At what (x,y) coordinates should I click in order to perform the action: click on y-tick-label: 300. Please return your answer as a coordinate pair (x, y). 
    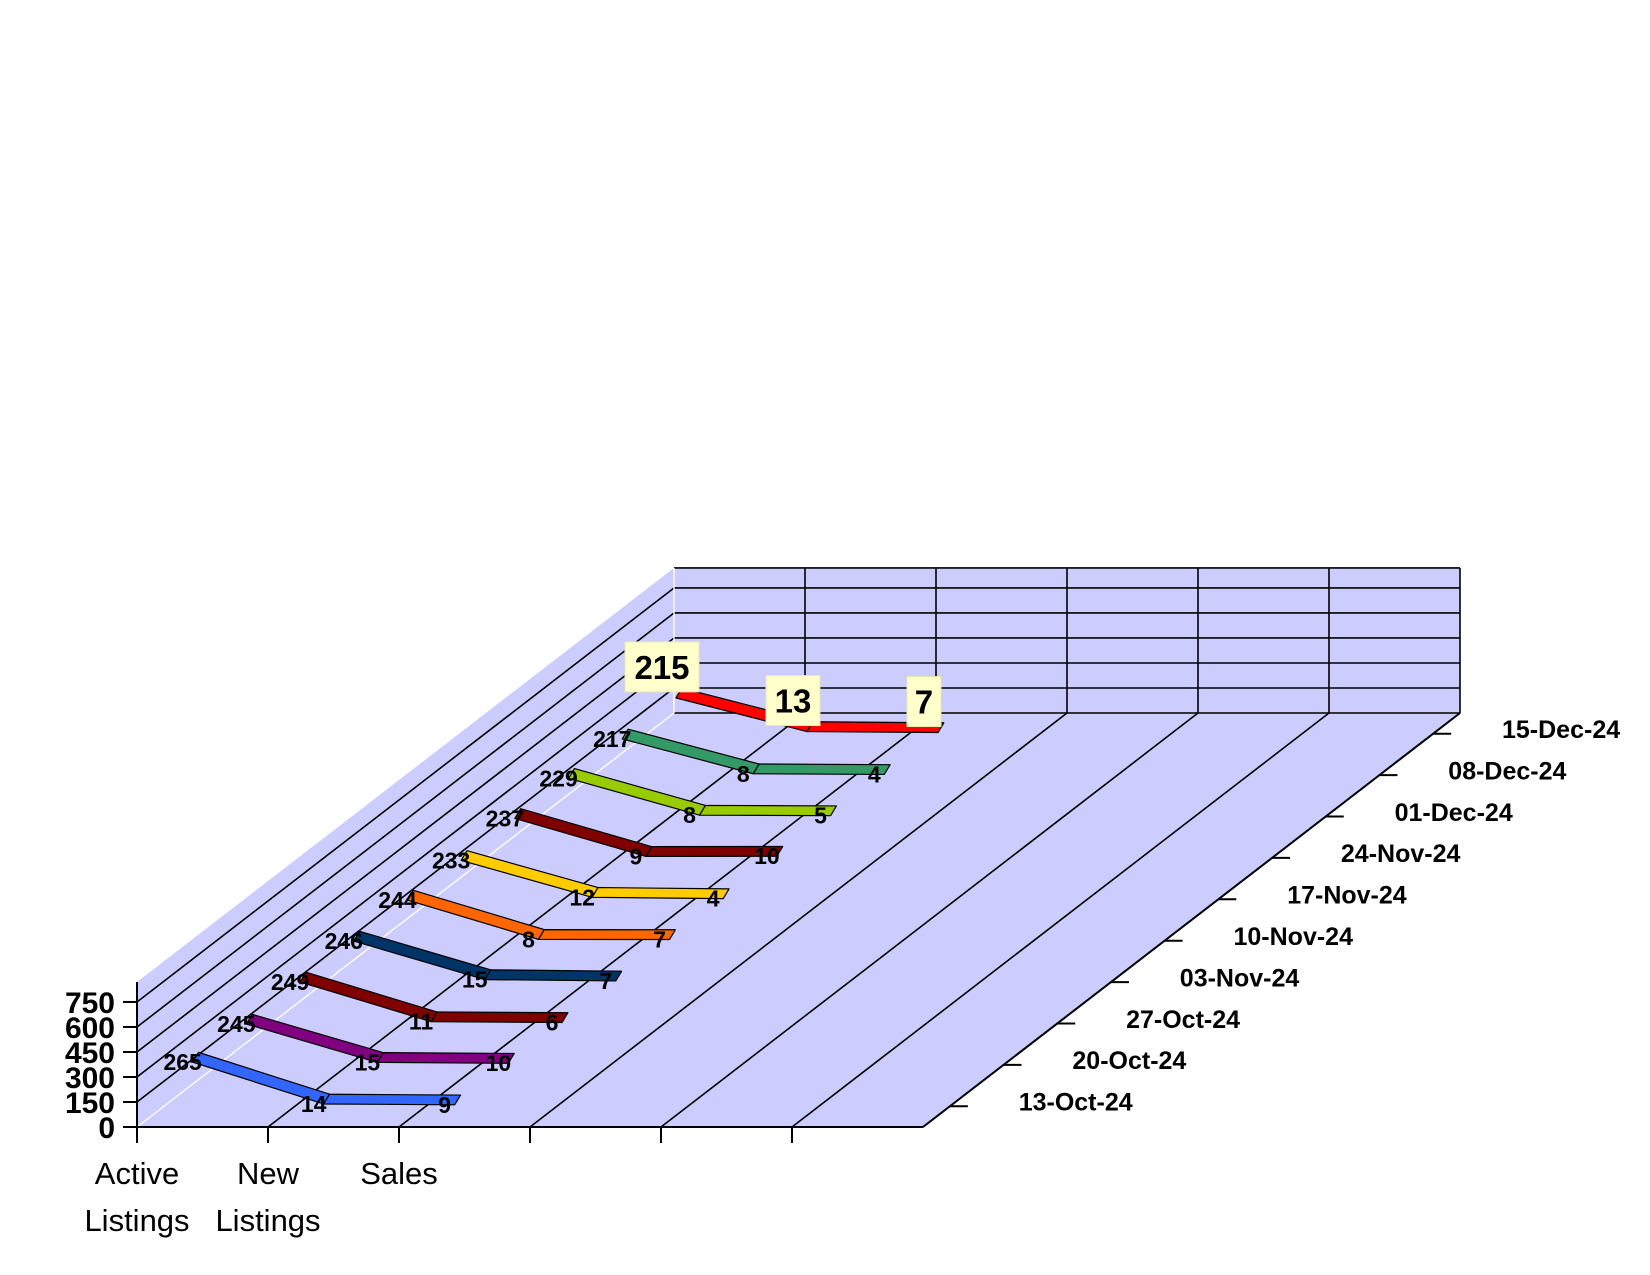
    Looking at the image, I should click on (90, 1078).